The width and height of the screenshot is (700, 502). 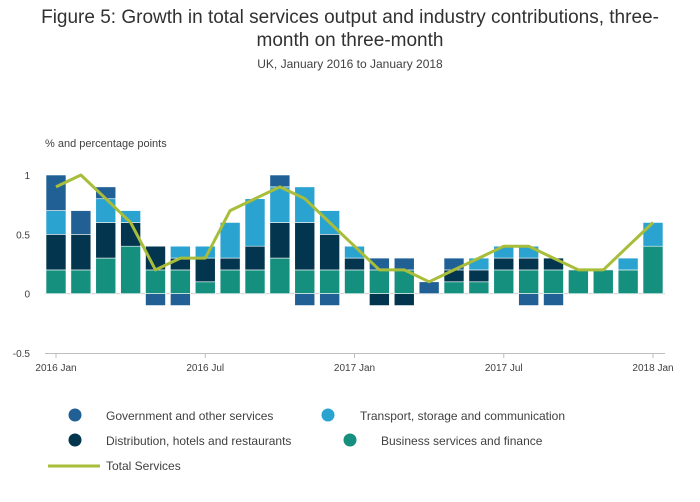 What do you see at coordinates (55, 368) in the screenshot?
I see `x-tick-label: 2016 Jan` at bounding box center [55, 368].